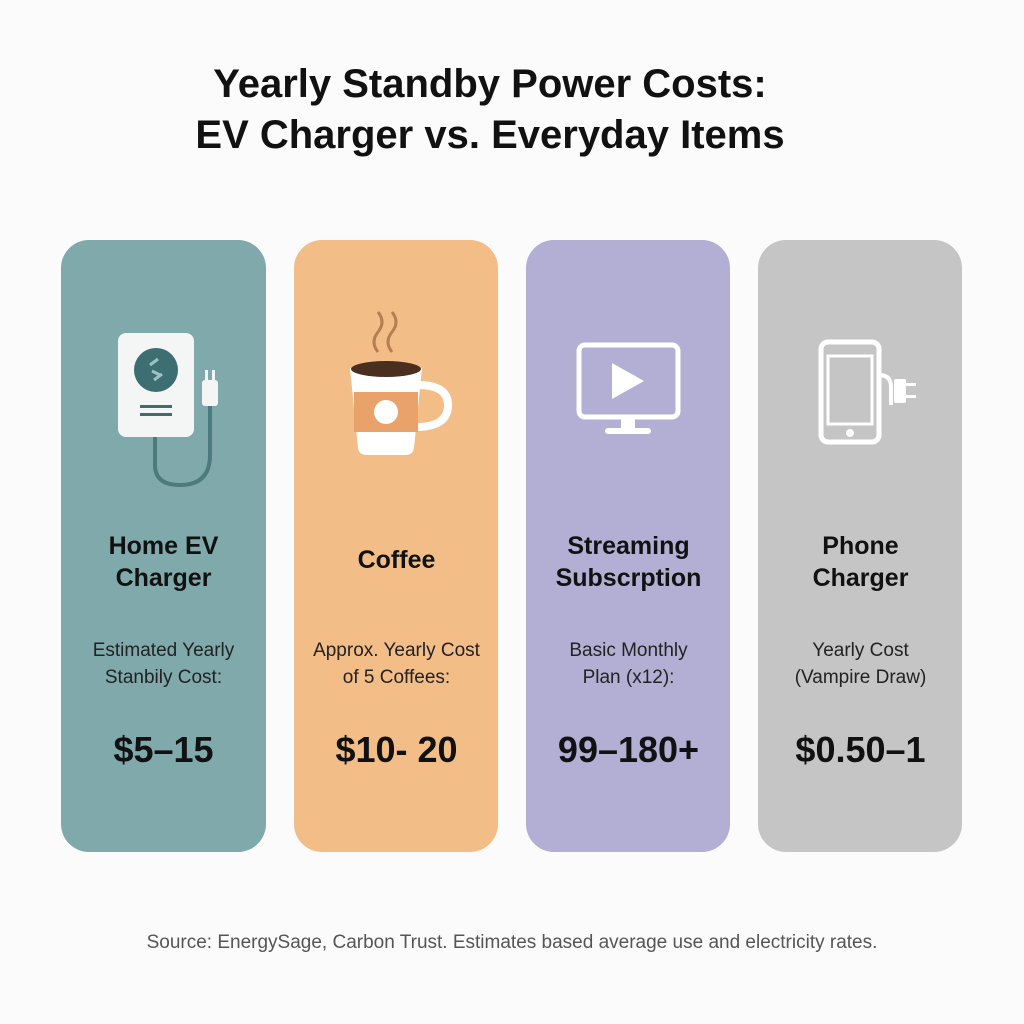 The image size is (1024, 1024). What do you see at coordinates (867, 392) in the screenshot?
I see `phone-icon` at bounding box center [867, 392].